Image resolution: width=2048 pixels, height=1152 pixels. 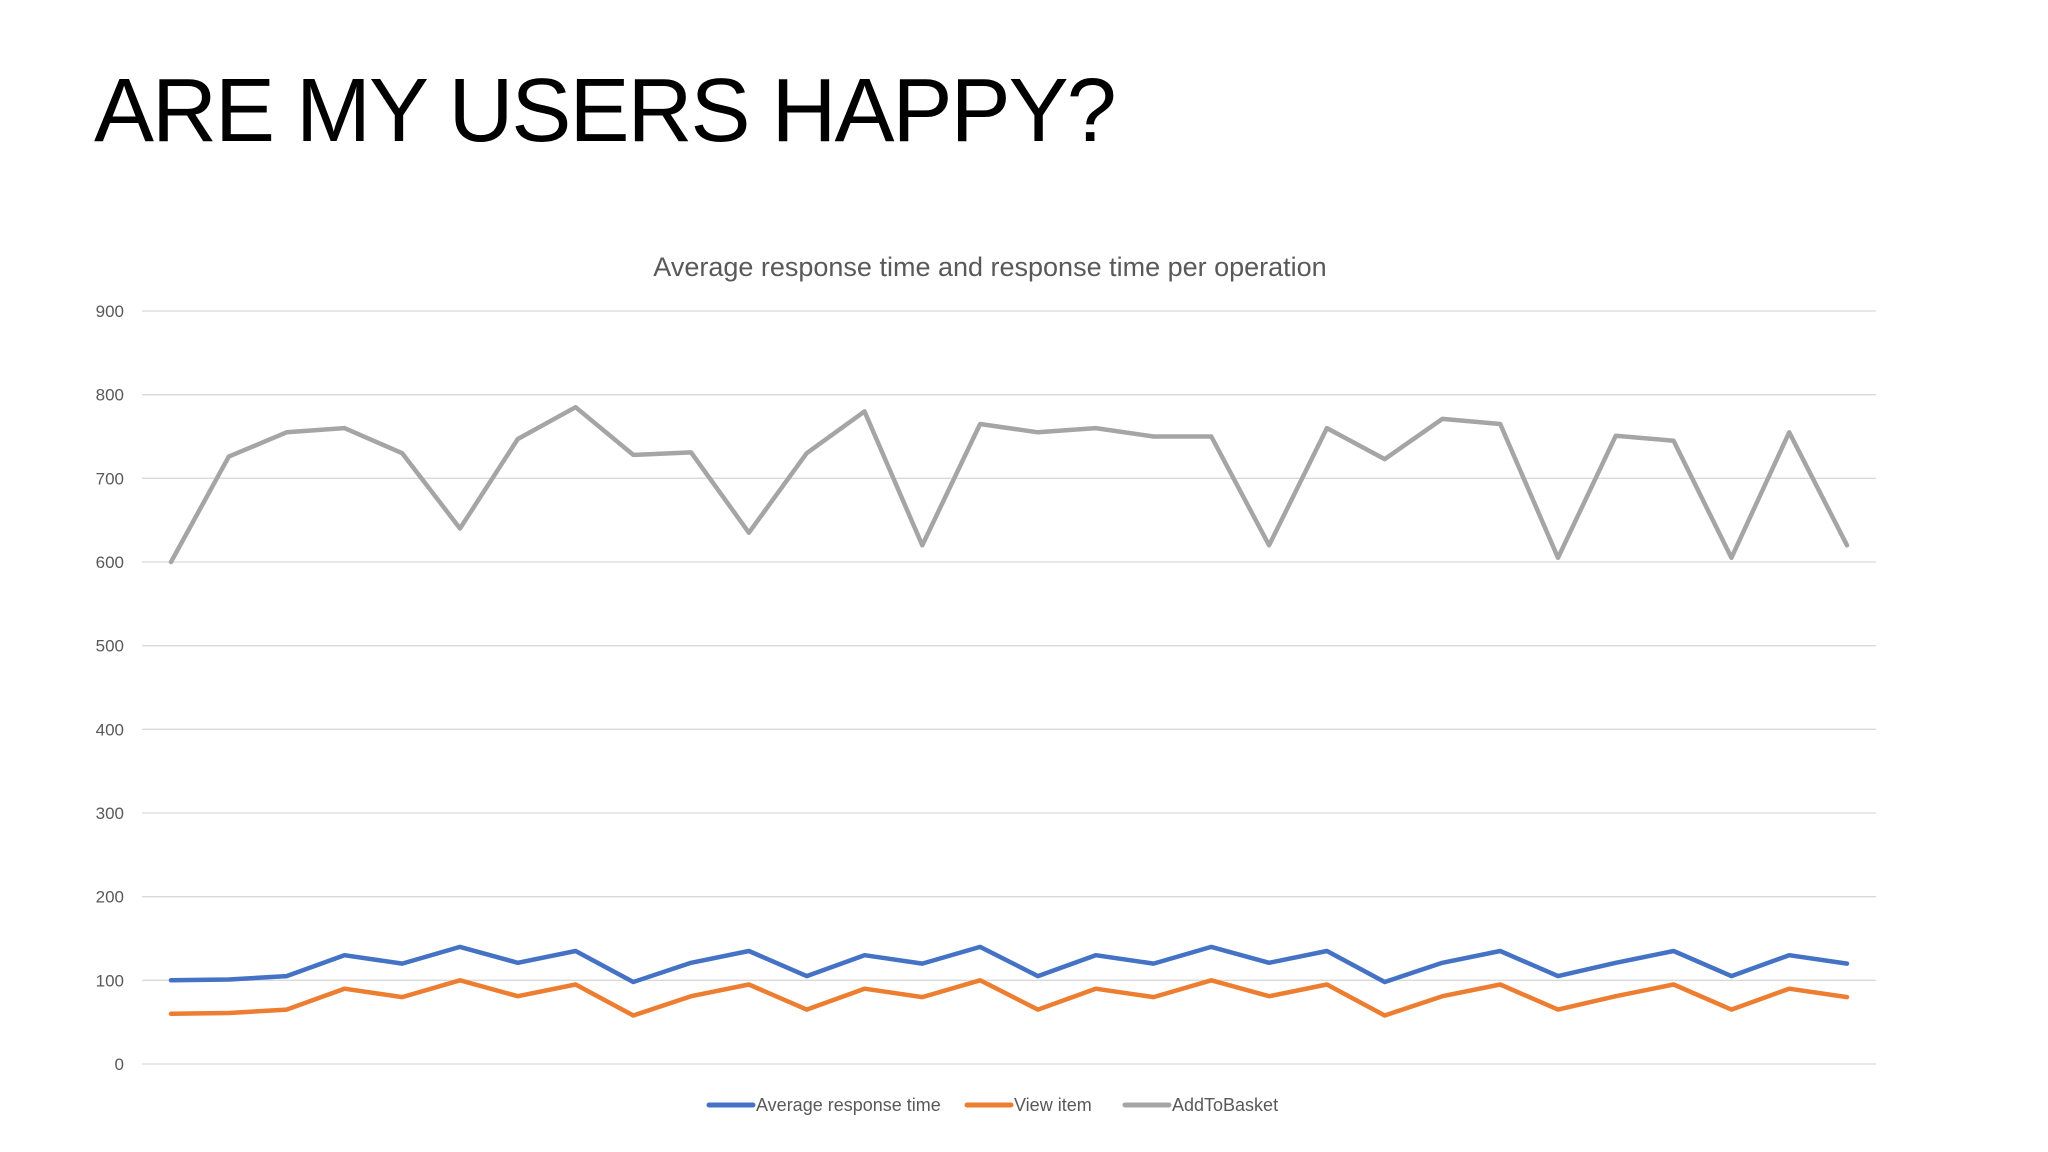 I want to click on y-axis-ticks: 0 100 200 300 400 500 600 700 800 900, so click(x=110, y=688).